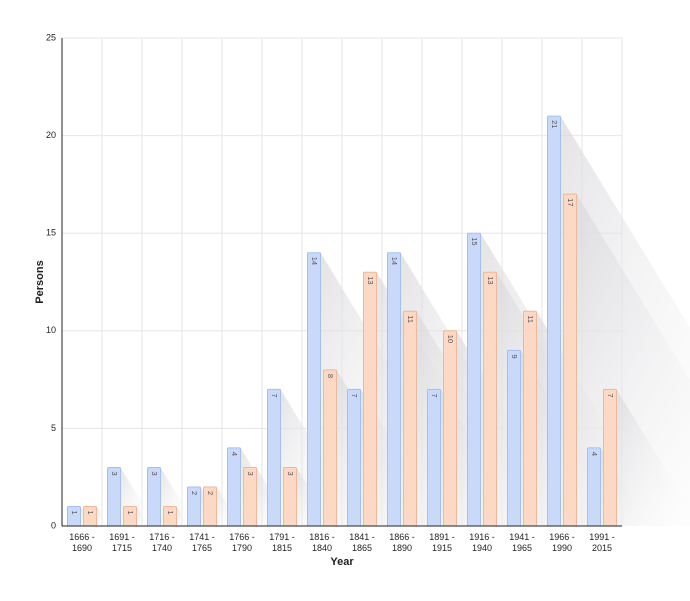  I want to click on x-tick-line: 1966 -, so click(562, 537).